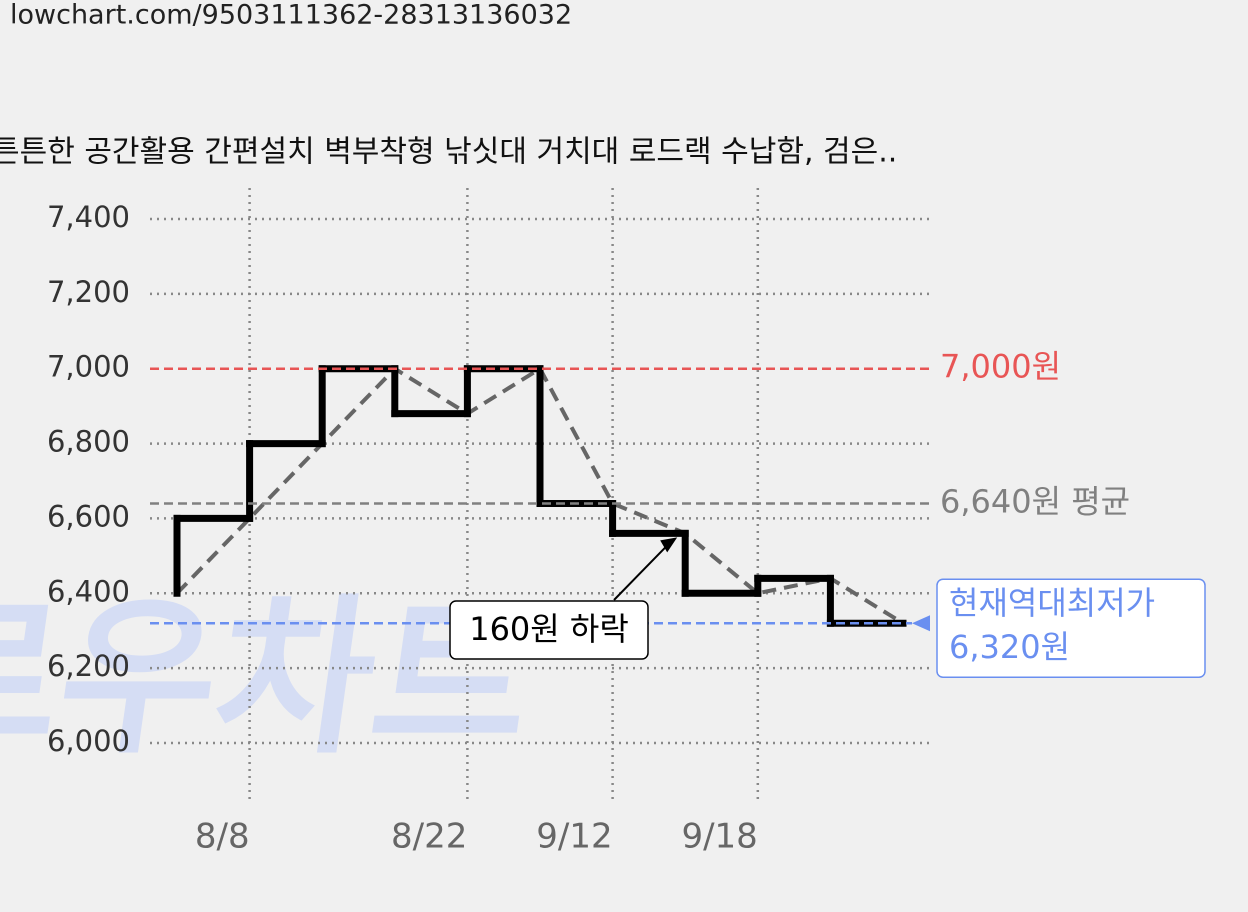  Describe the element at coordinates (222, 837) in the screenshot. I see `x-tick-label: 8/8` at that location.